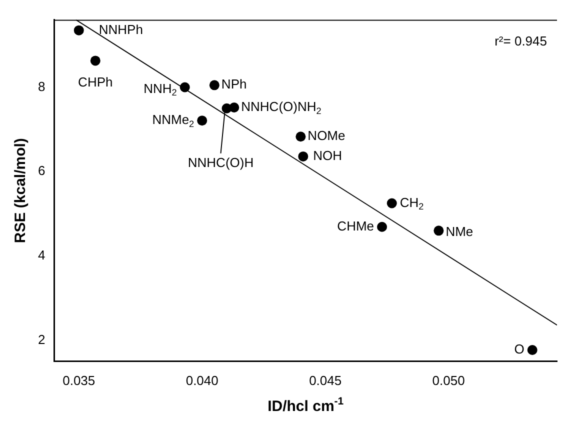 This screenshot has width=570, height=429. What do you see at coordinates (21, 191) in the screenshot?
I see `y-axis-title: RSE (kcal/mol)` at bounding box center [21, 191].